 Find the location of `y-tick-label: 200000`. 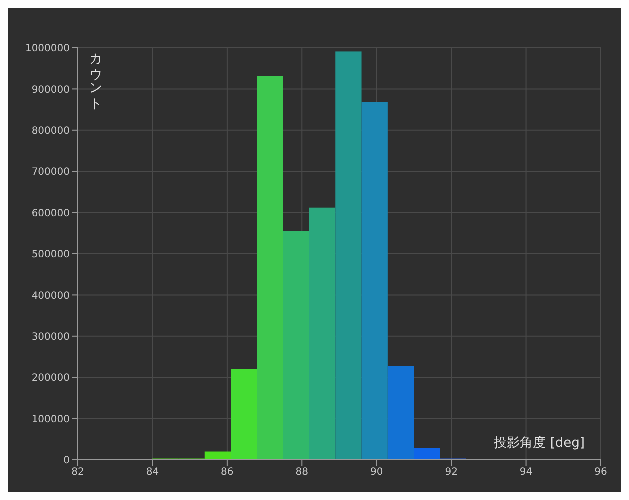

y-tick-label: 200000 is located at coordinates (51, 378).